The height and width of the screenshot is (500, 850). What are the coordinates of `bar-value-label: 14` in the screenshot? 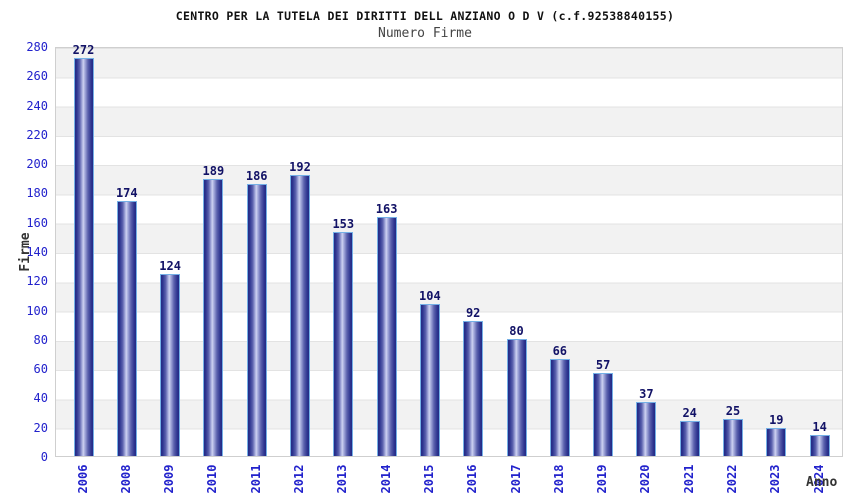 It's located at (819, 427).